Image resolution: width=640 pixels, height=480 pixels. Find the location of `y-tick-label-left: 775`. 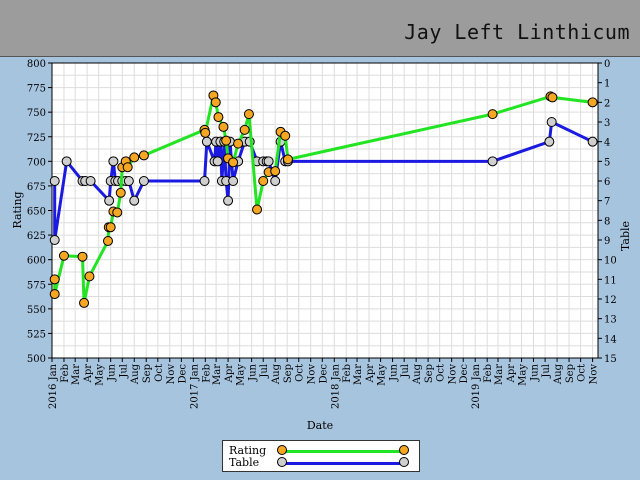

y-tick-label-left: 775 is located at coordinates (36, 89).